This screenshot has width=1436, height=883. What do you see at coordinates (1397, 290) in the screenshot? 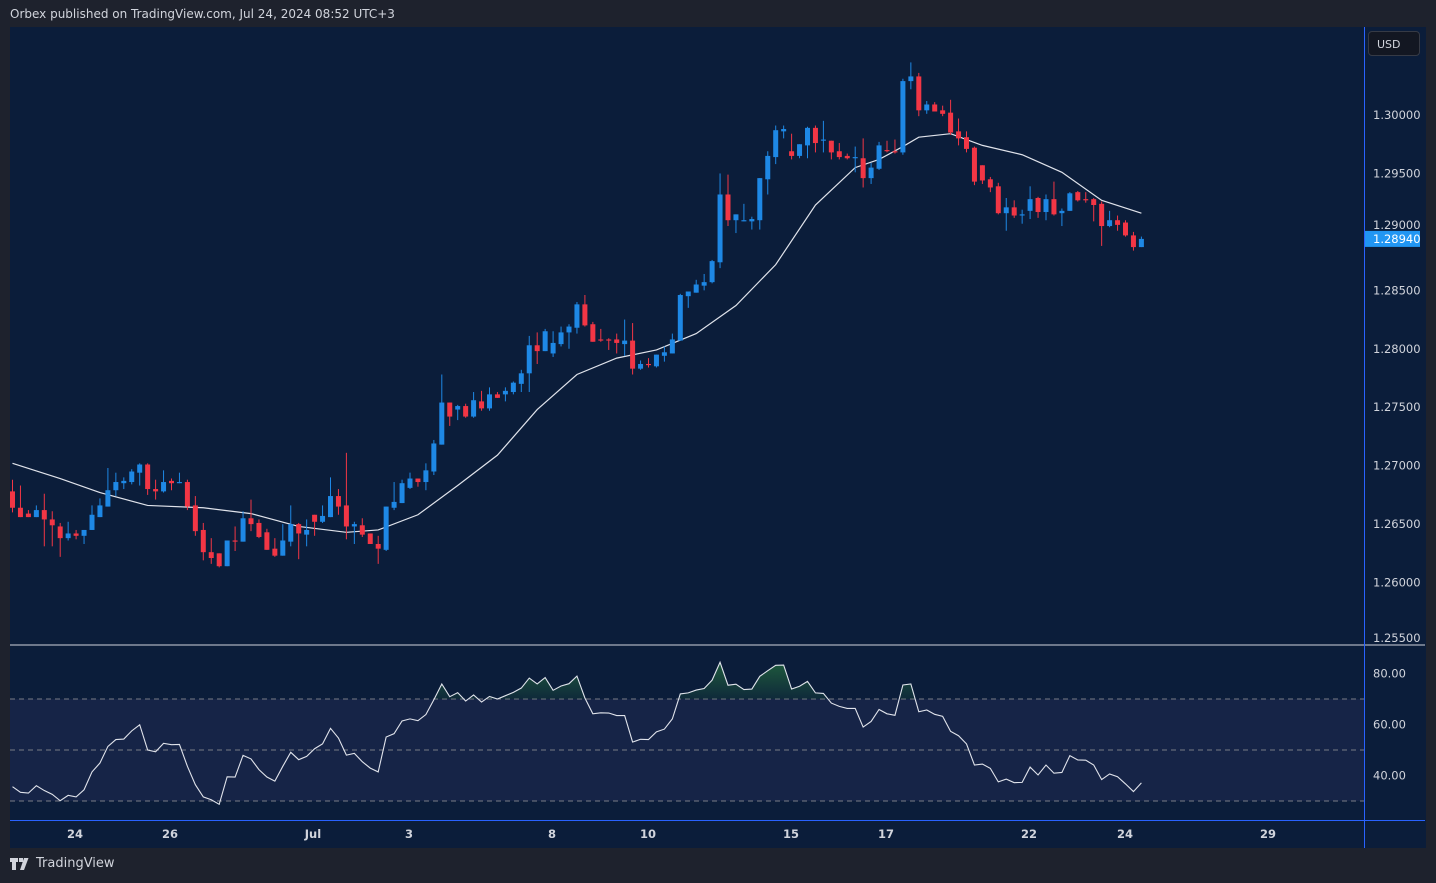
I see `price-tick-label: 1.28500` at bounding box center [1397, 290].